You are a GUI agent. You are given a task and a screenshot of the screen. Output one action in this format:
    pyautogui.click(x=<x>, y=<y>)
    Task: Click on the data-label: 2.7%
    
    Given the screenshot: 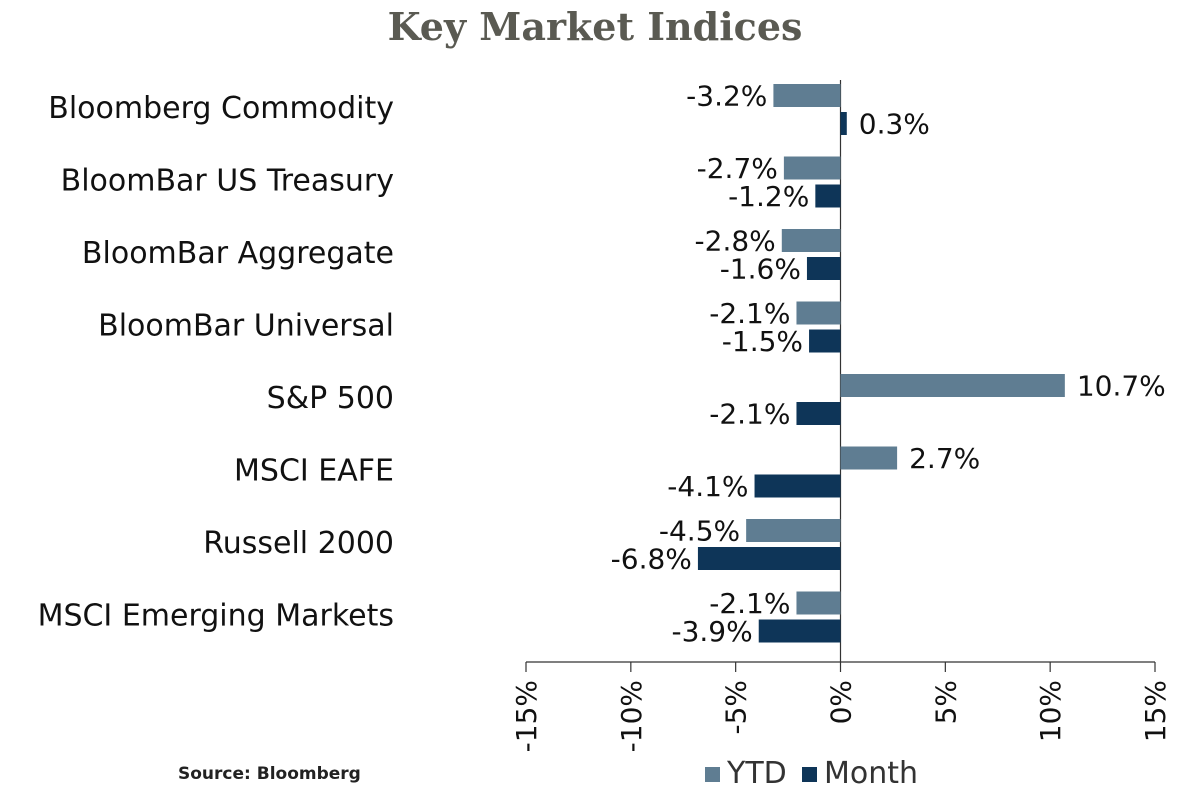 What is the action you would take?
    pyautogui.click(x=944, y=458)
    